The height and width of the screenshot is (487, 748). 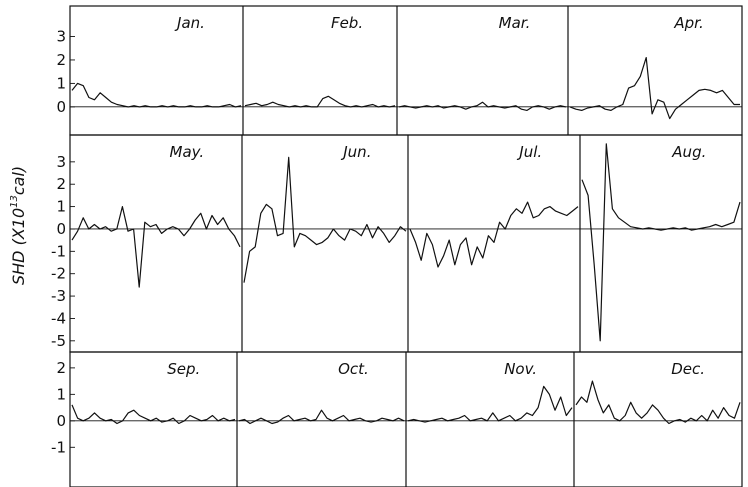 What do you see at coordinates (58, 341) in the screenshot?
I see `panel-2-y-tick-label: -5` at bounding box center [58, 341].